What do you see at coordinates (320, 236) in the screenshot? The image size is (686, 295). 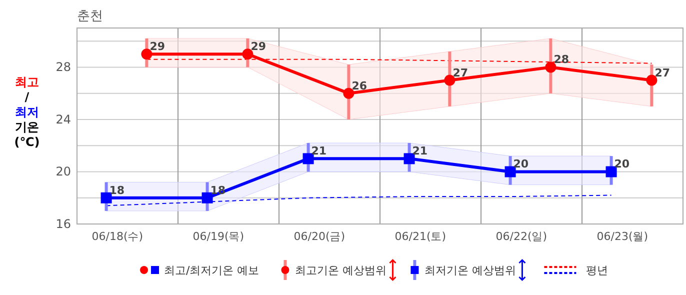 I see `x-tick-label: 06/20(금)` at bounding box center [320, 236].